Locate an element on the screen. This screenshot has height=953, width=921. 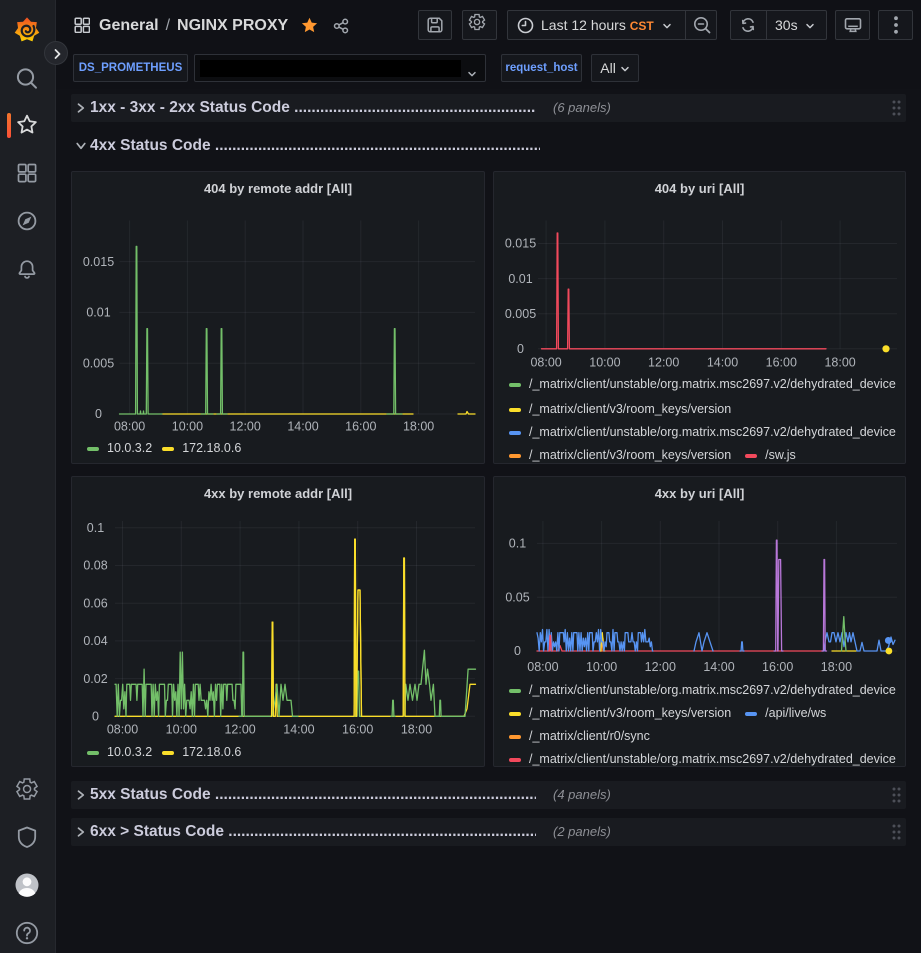
svg-text: 0.05 is located at coordinates (517, 597).